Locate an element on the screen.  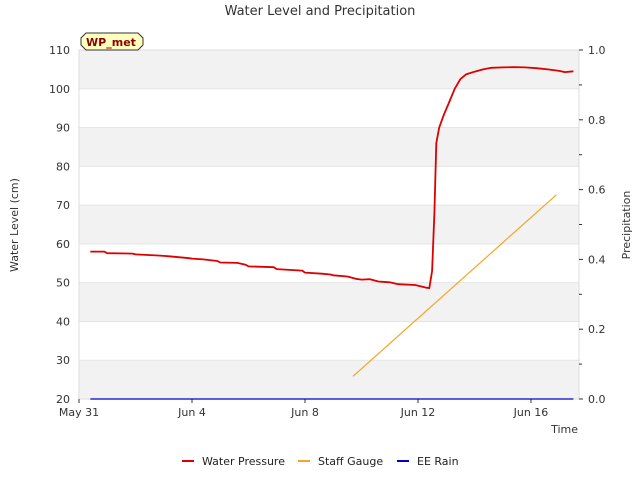
chart-title: Water Level and Precipitation is located at coordinates (320, 11).